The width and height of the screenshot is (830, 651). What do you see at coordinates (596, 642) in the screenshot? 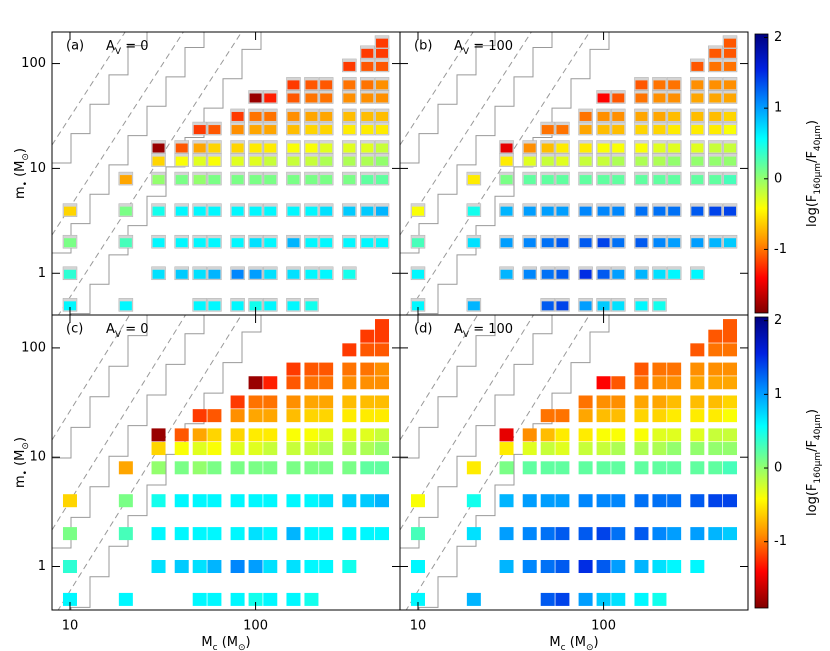
I see `x-axis-label-part: )` at bounding box center [596, 642].